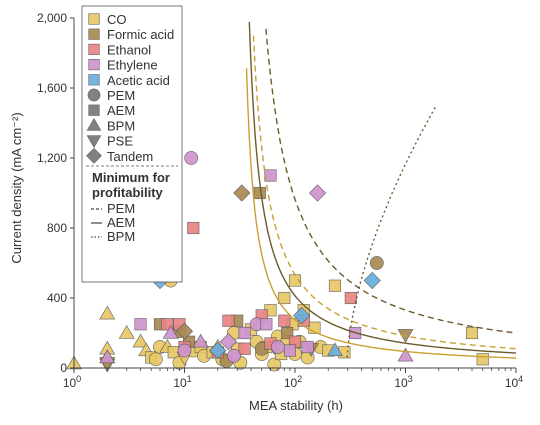 The width and height of the screenshot is (540, 425). What do you see at coordinates (293, 382) in the screenshot?
I see `x-tick-label: 10²` at bounding box center [293, 382].